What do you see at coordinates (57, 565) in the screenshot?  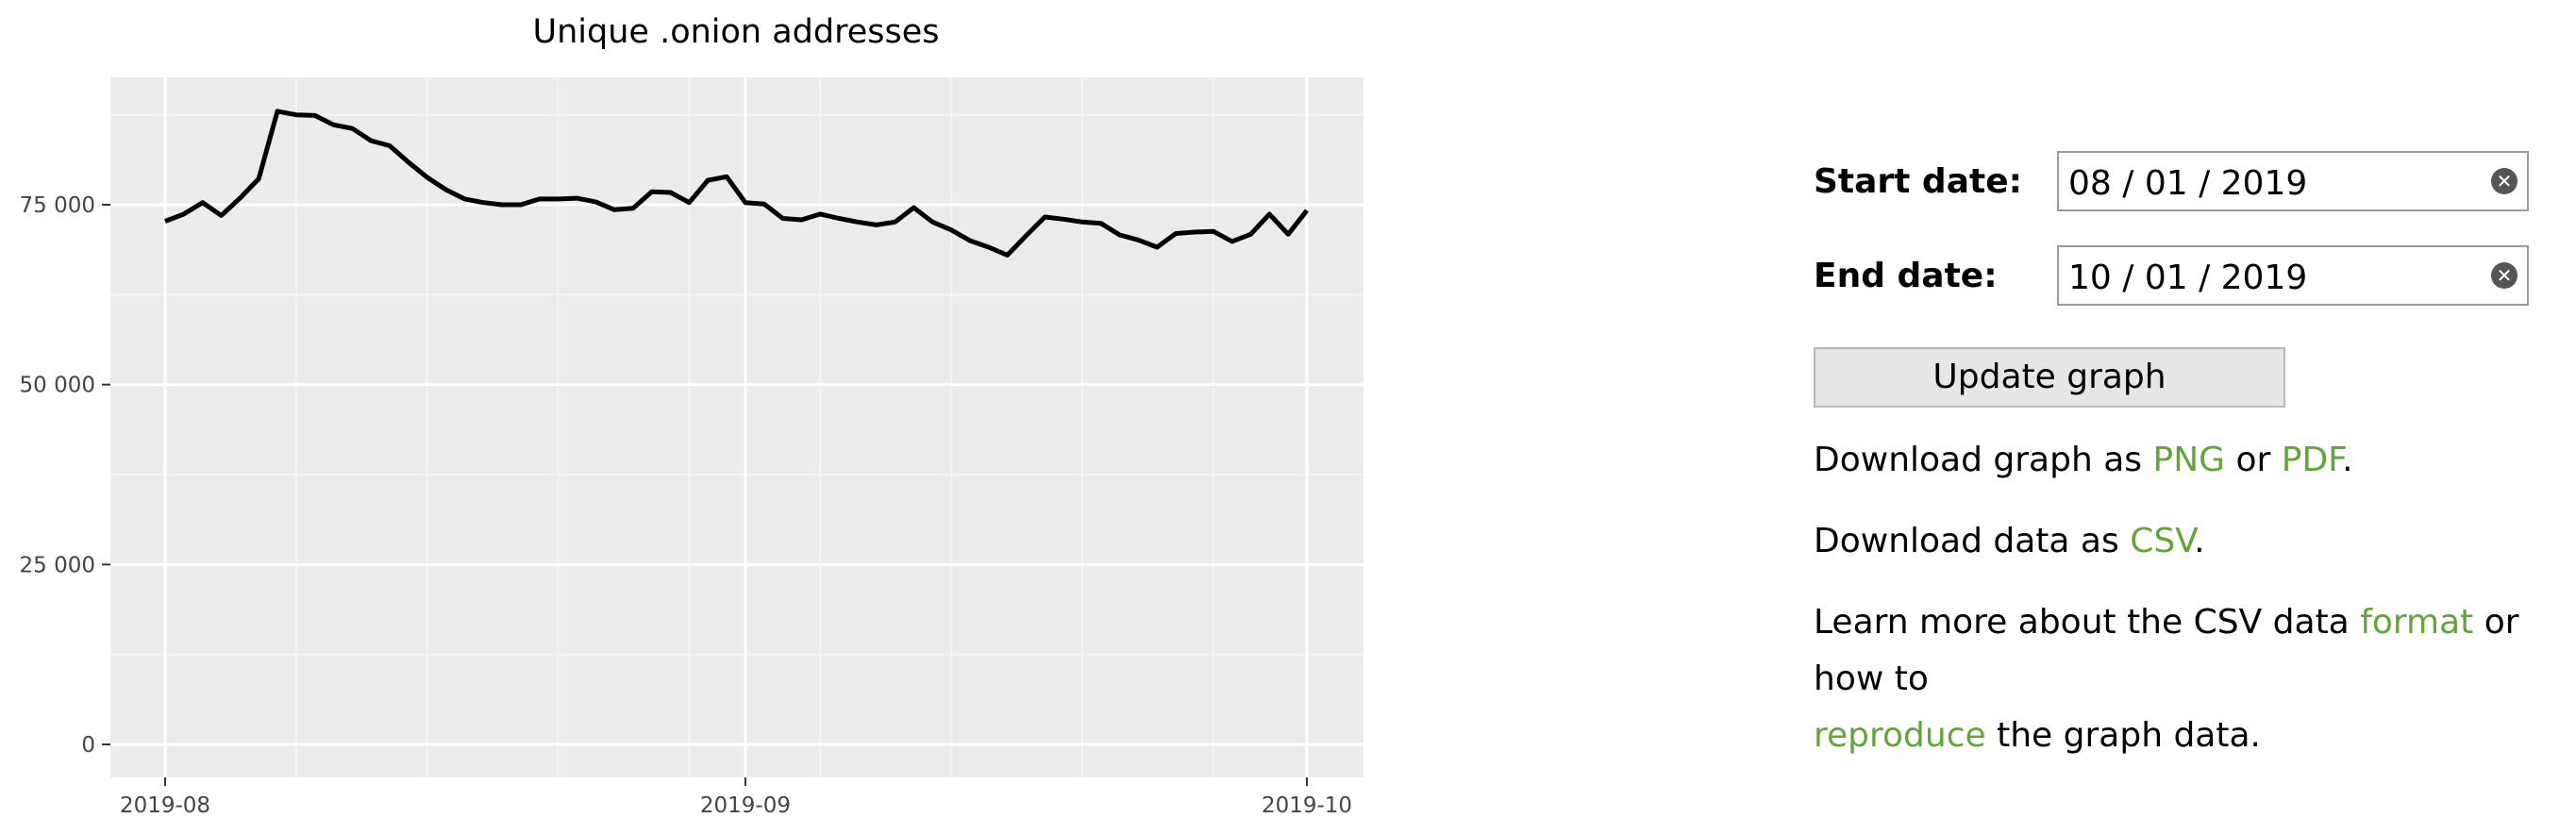 I see `y-tick-label: 25 000` at bounding box center [57, 565].